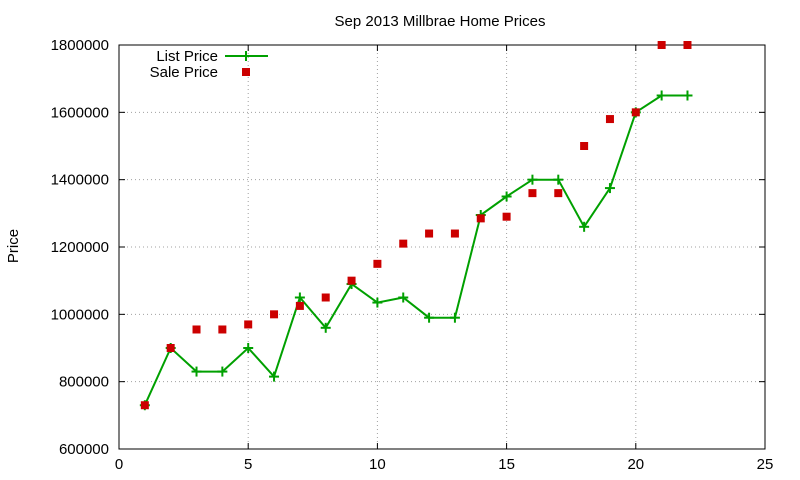  I want to click on x-tick-label: 15, so click(506, 464).